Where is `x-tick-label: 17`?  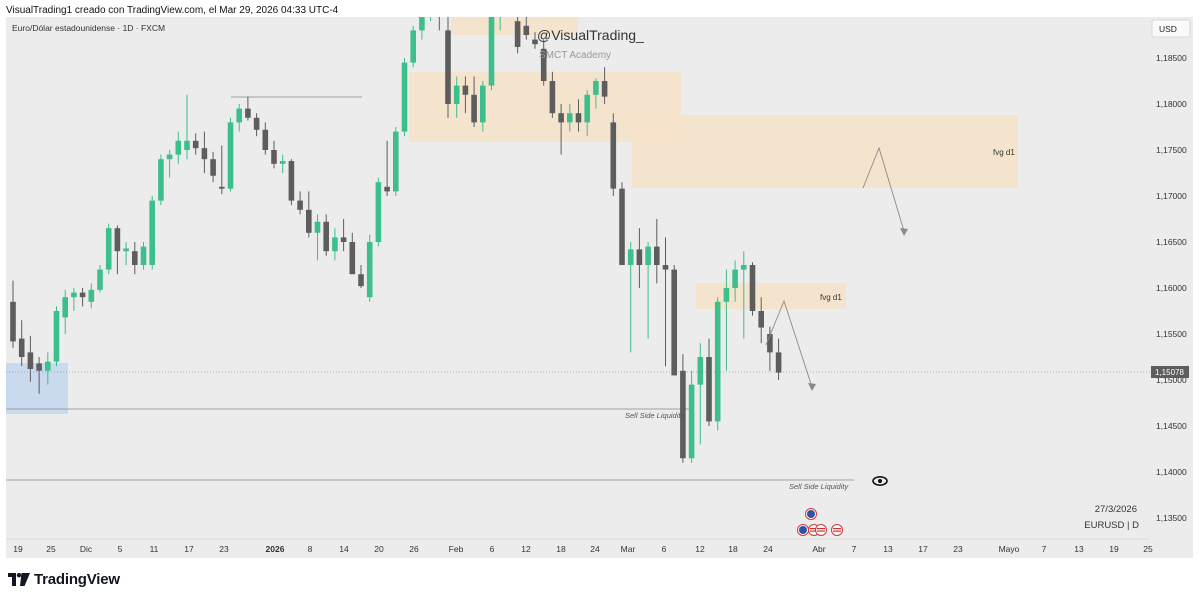 x-tick-label: 17 is located at coordinates (923, 549).